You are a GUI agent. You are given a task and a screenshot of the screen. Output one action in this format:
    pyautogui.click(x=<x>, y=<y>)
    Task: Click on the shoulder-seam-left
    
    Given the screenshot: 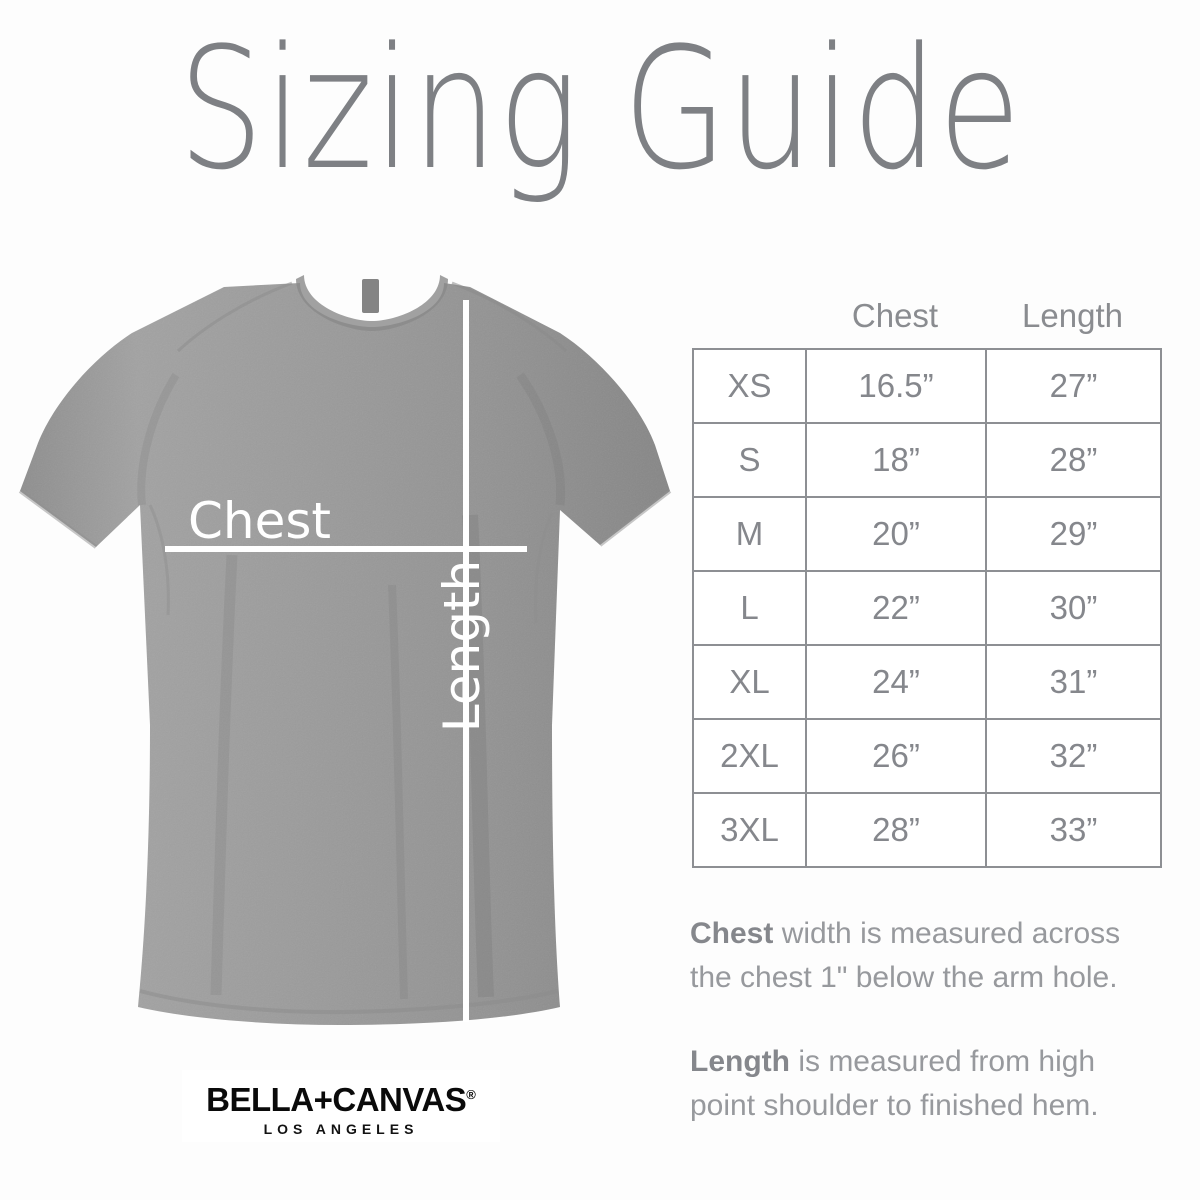 What is the action you would take?
    pyautogui.click(x=234, y=317)
    